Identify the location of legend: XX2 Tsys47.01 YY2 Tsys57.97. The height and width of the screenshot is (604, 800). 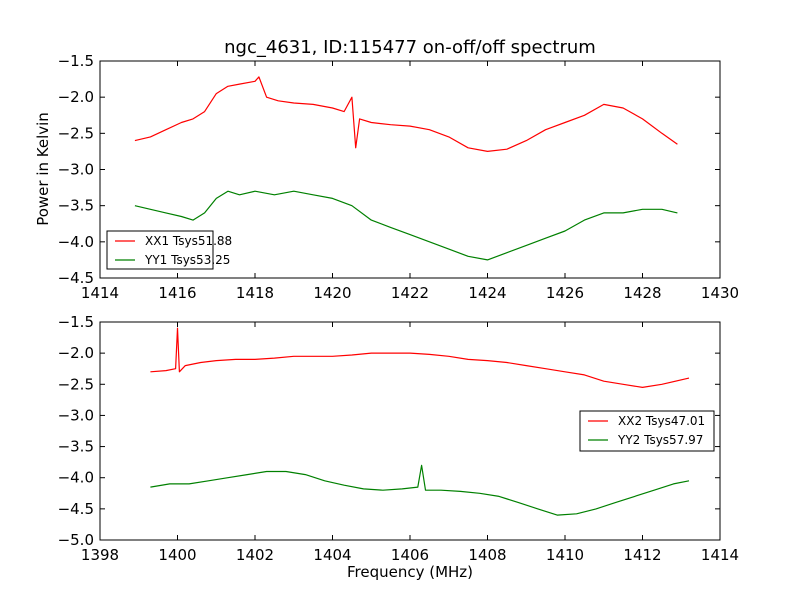
(647, 431).